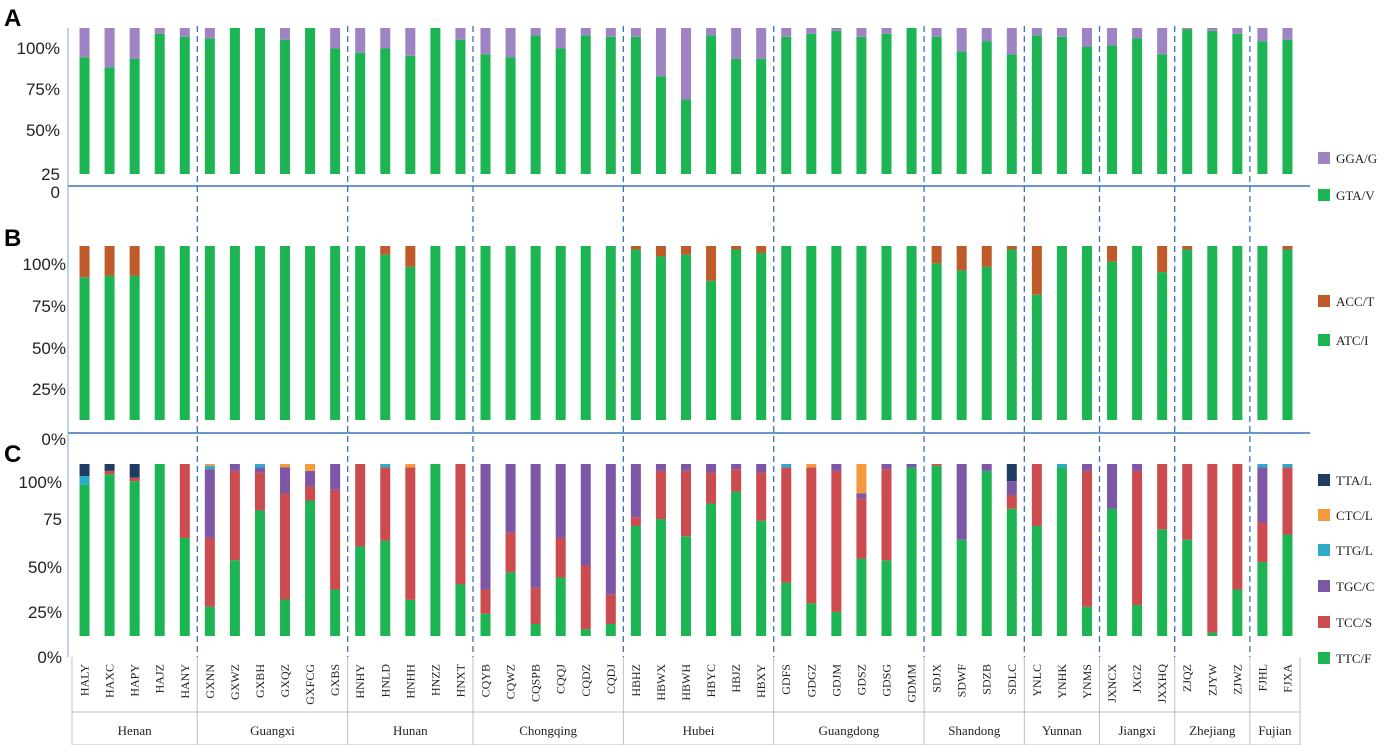  I want to click on legend-swatch-atc-i, so click(1324, 340).